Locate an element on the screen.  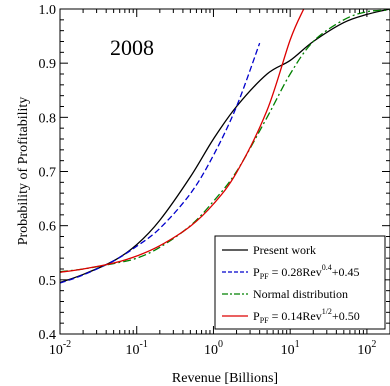
legend-box is located at coordinates (300, 282).